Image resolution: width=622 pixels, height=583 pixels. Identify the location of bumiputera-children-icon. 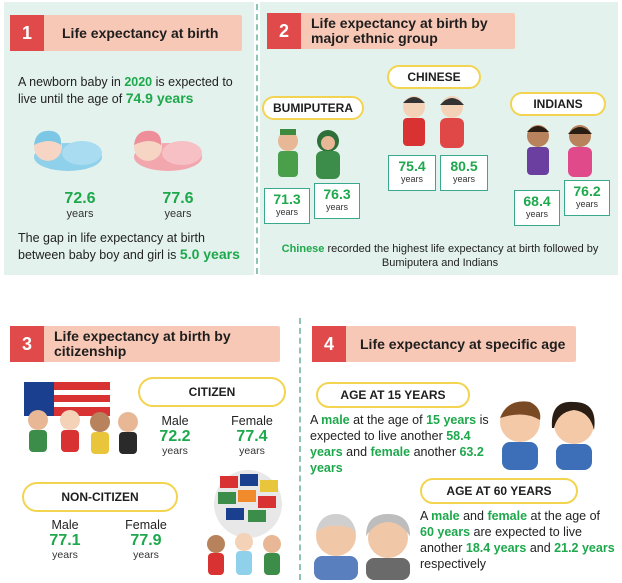
(309, 154).